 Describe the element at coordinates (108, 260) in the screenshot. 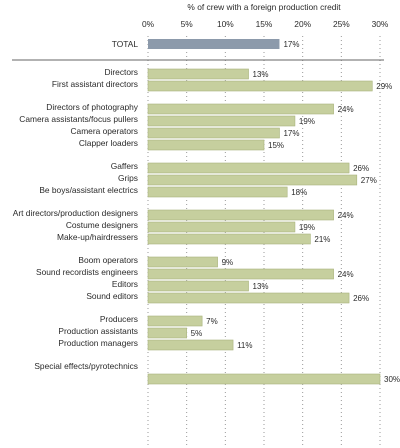

I see `category-label: Boom operators` at that location.